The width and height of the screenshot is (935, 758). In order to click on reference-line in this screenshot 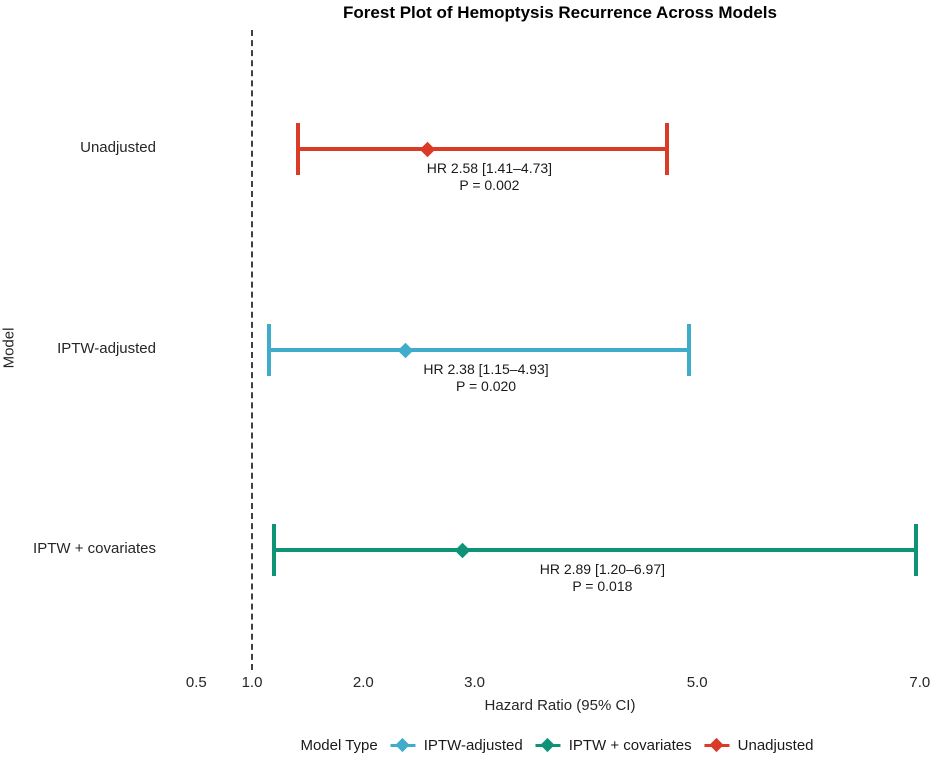, I will do `click(252, 350)`.